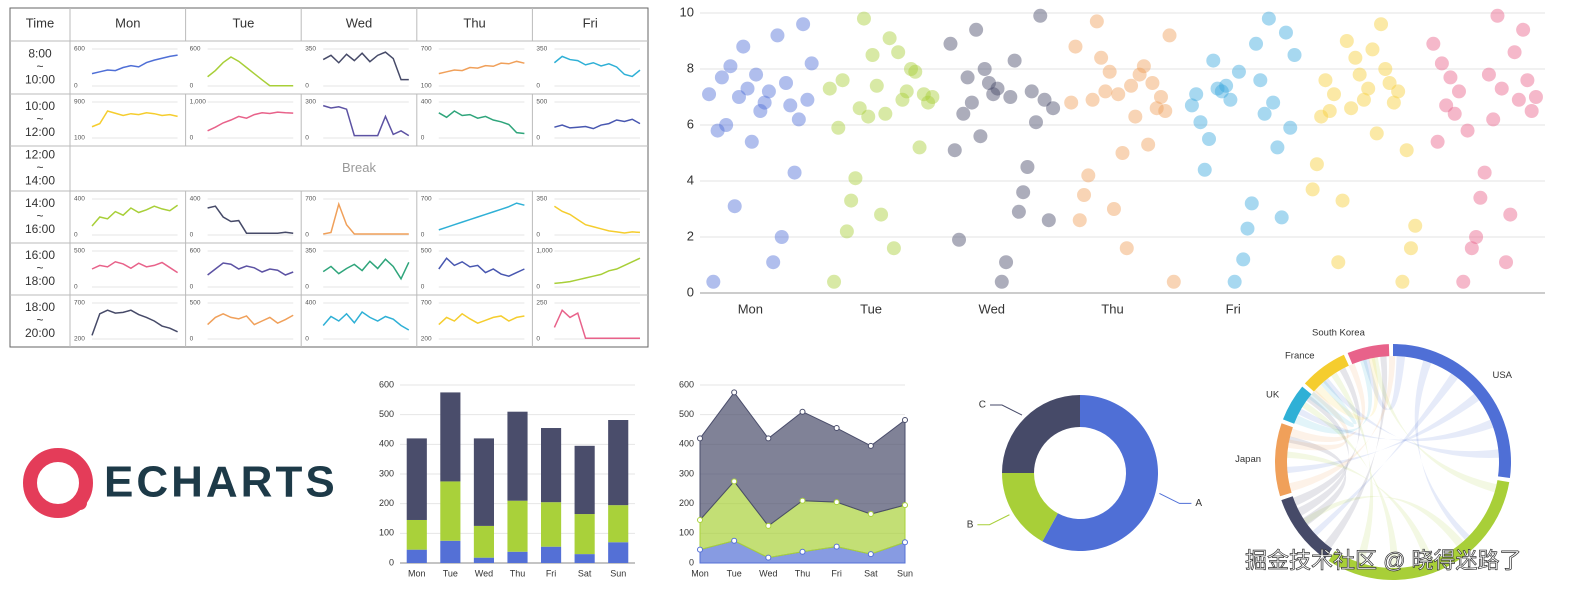  Describe the element at coordinates (310, 303) in the screenshot. I see `y-tick-label: 400` at that location.